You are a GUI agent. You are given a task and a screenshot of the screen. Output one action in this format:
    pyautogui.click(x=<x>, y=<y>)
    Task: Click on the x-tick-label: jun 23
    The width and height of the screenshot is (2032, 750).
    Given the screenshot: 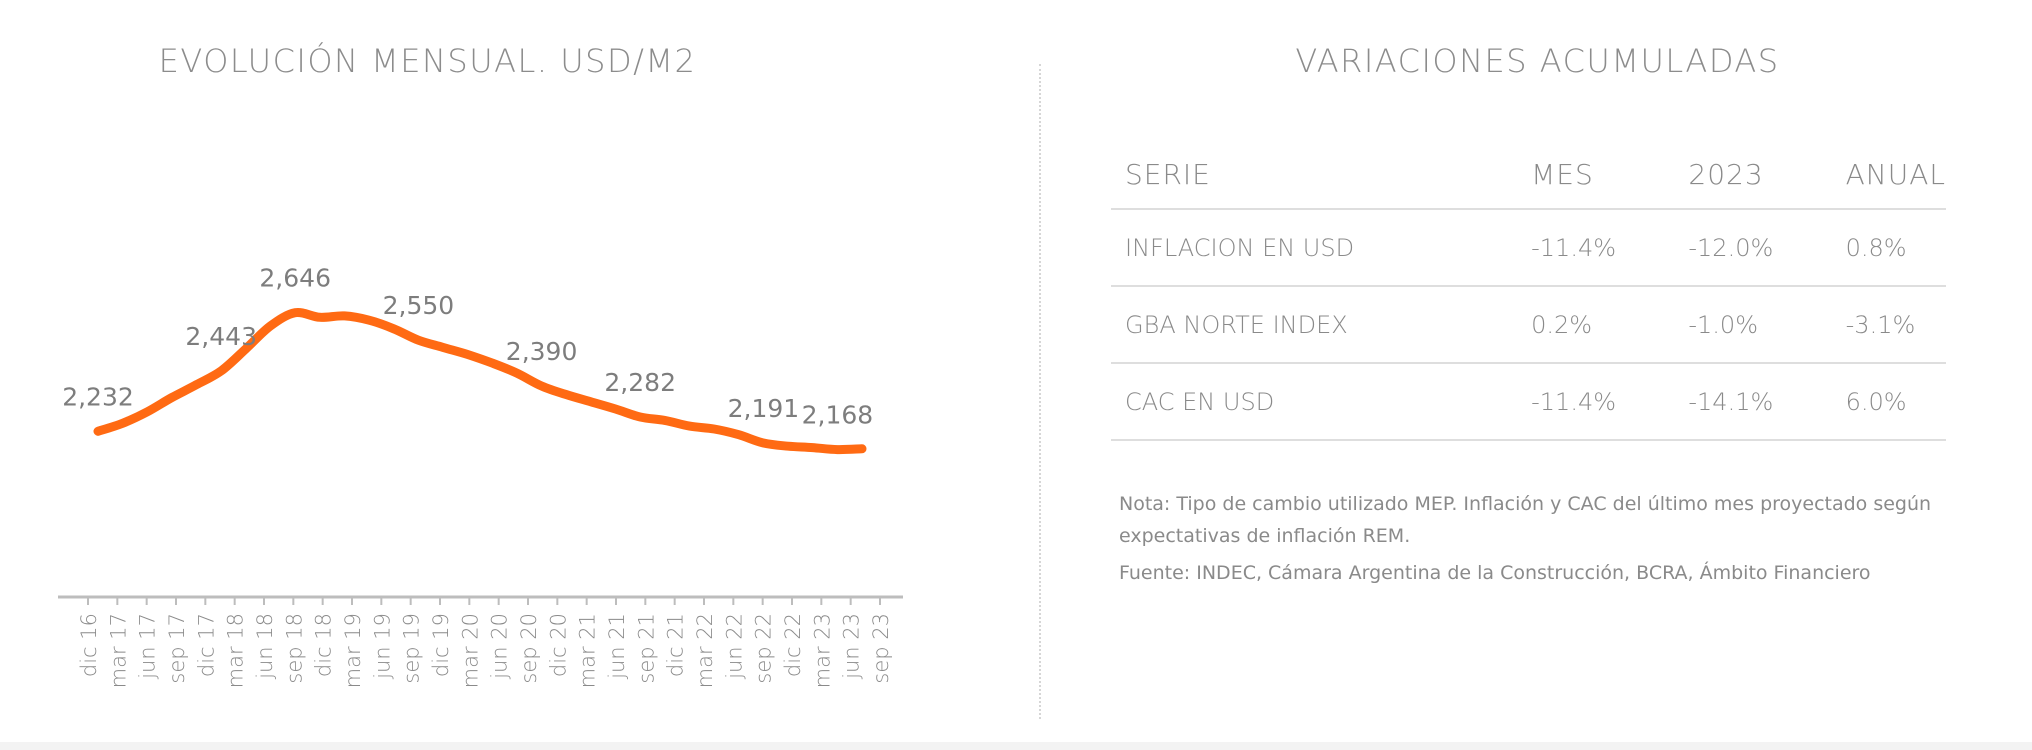 What is the action you would take?
    pyautogui.click(x=852, y=646)
    